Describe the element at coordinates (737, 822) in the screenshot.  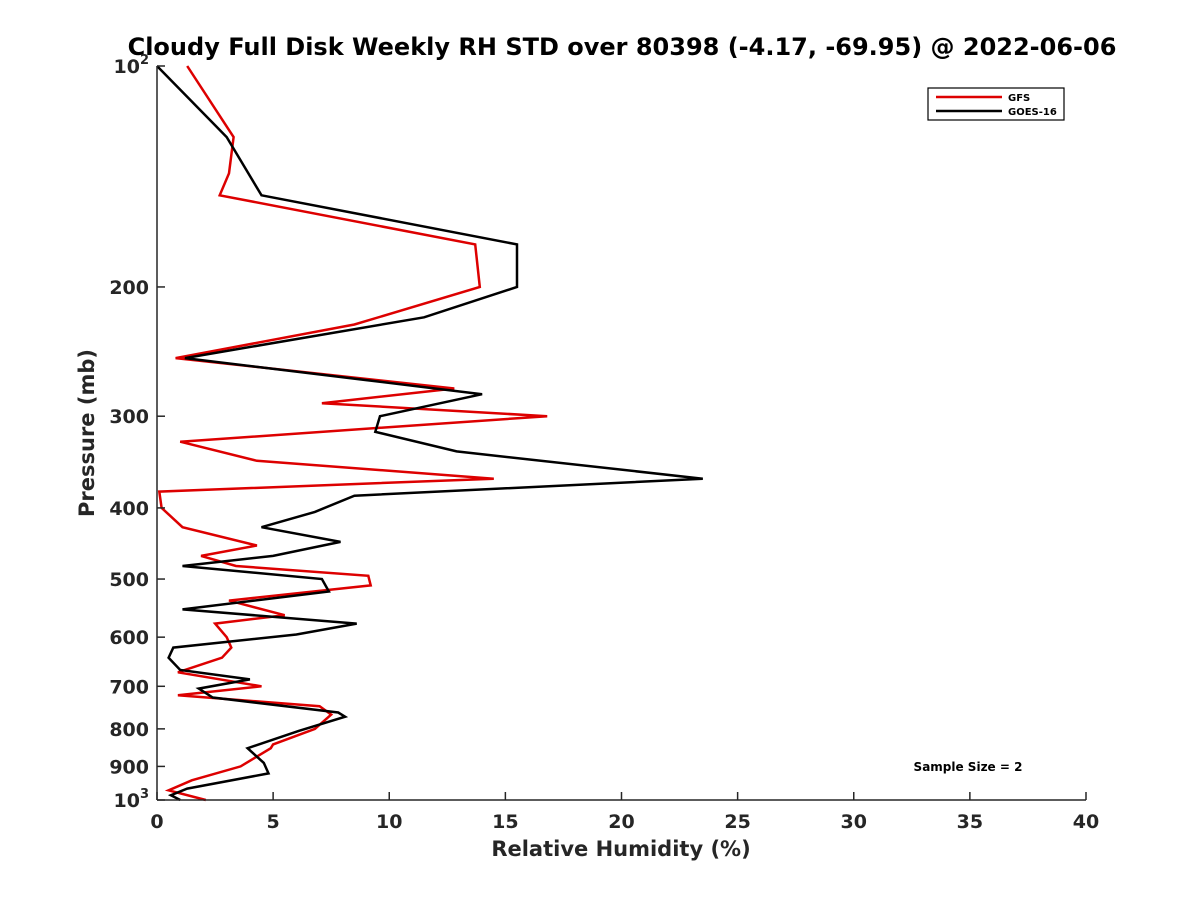
I see `x-tick-label: 25` at that location.